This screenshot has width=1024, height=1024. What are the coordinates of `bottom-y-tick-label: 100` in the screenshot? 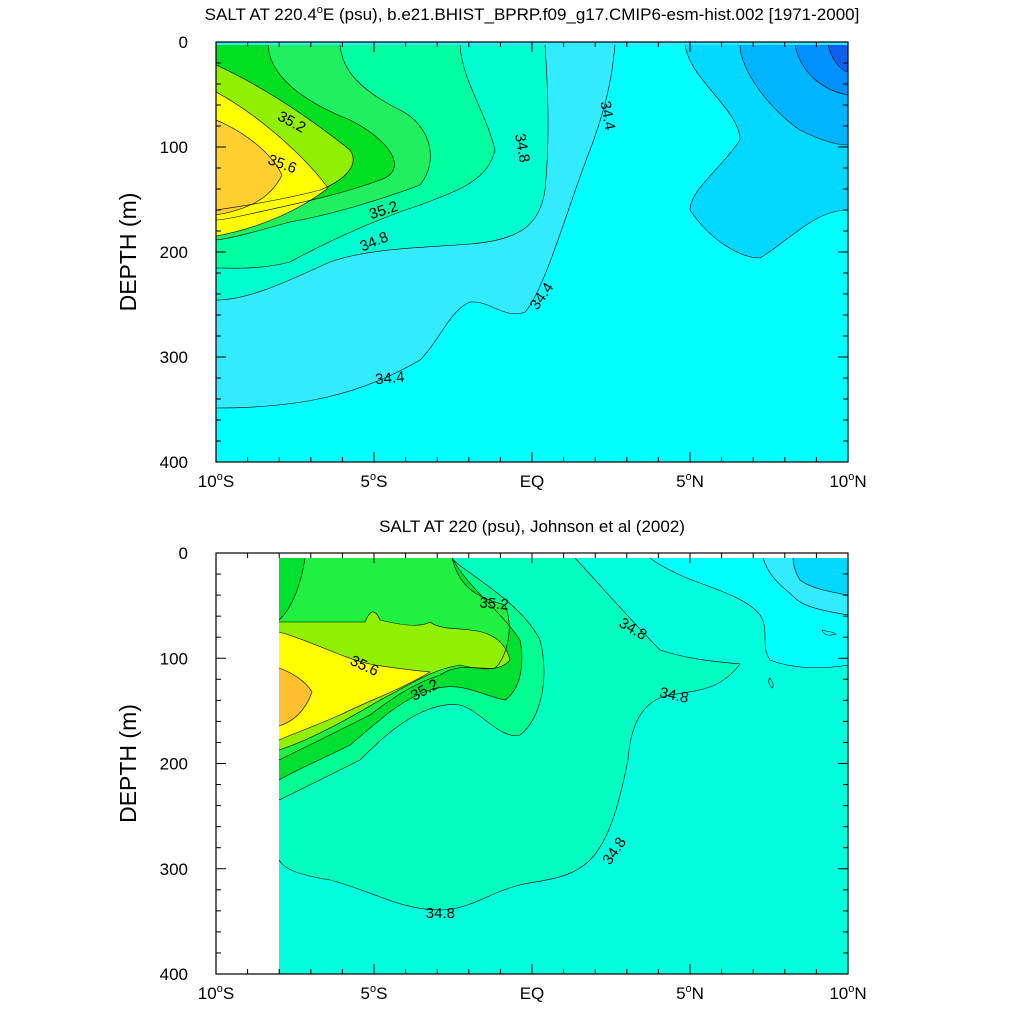 It's located at (174, 658).